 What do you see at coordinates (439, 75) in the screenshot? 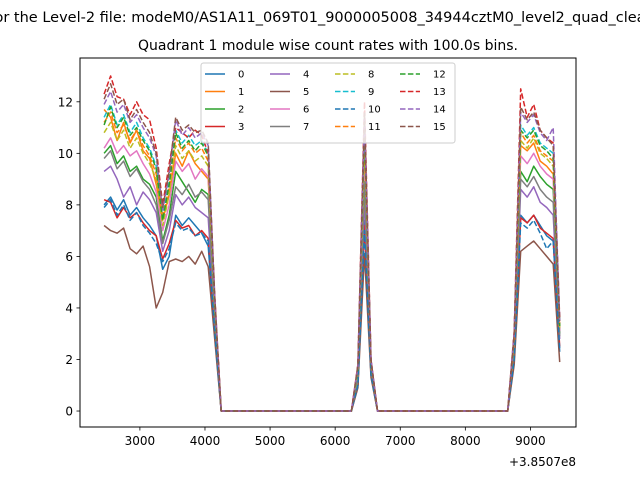
I see `legend-label-12: 12` at bounding box center [439, 75].